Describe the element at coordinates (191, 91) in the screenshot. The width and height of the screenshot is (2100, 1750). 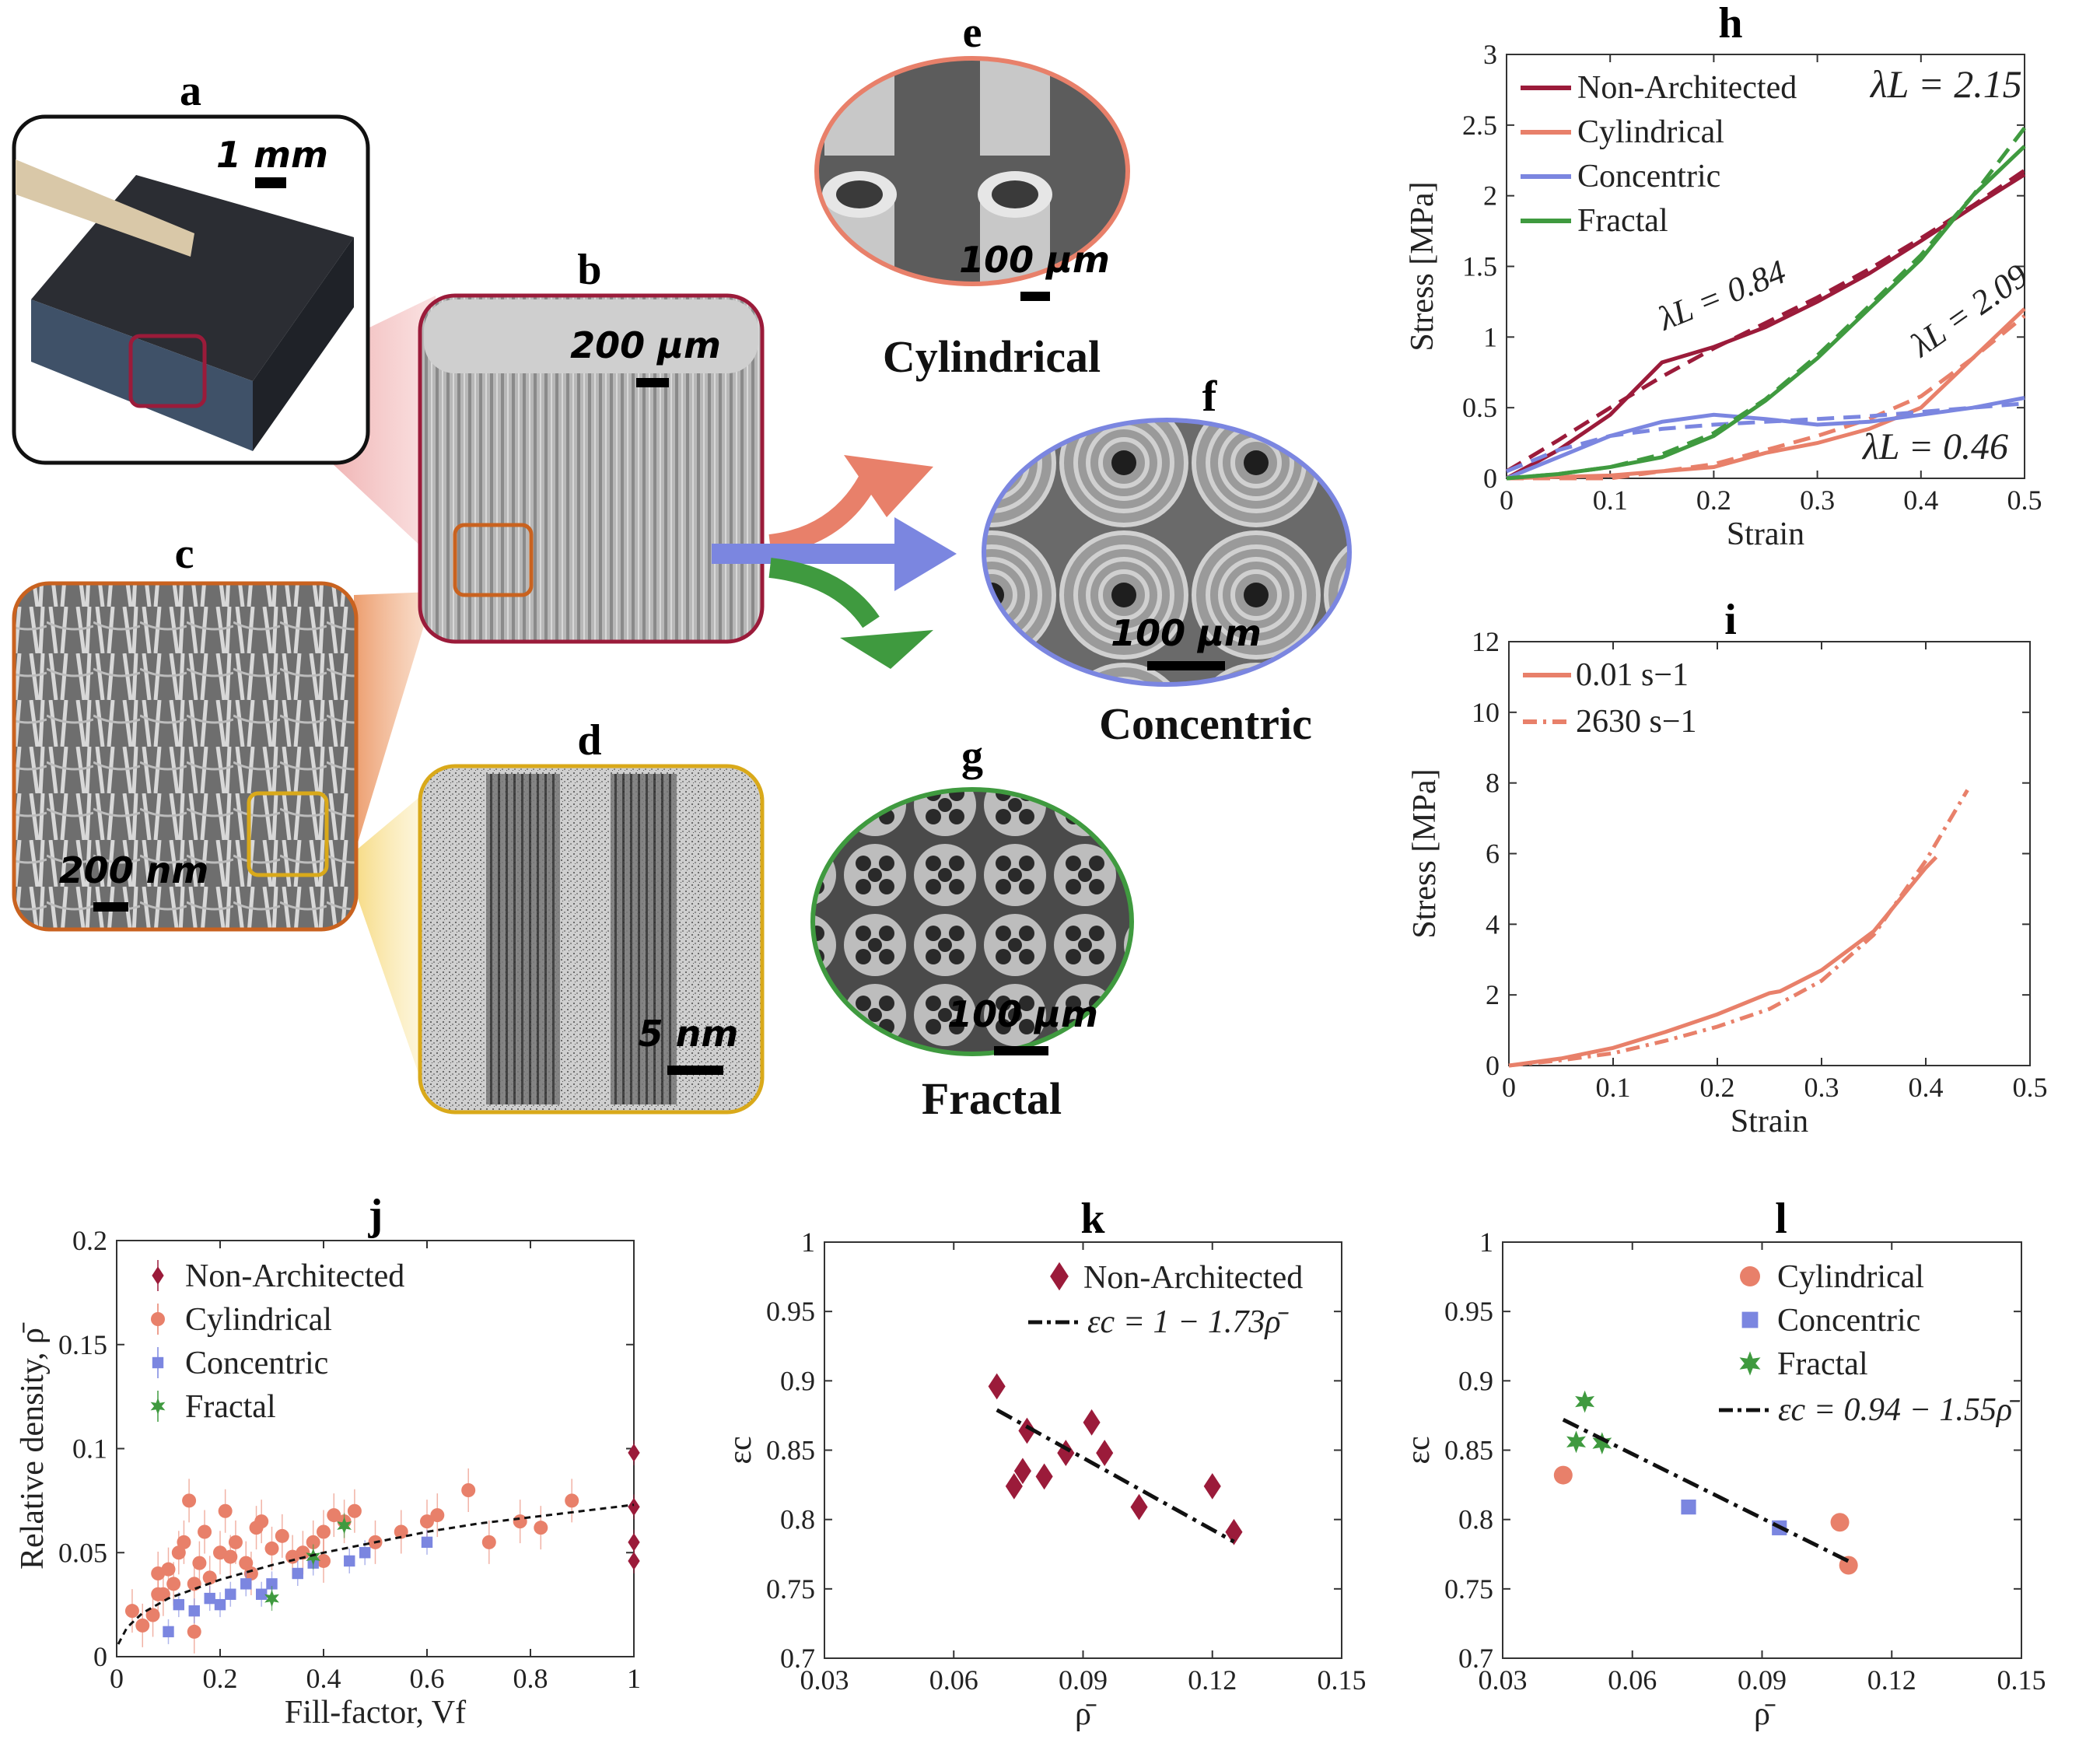
I see `panel-label-a: a` at that location.